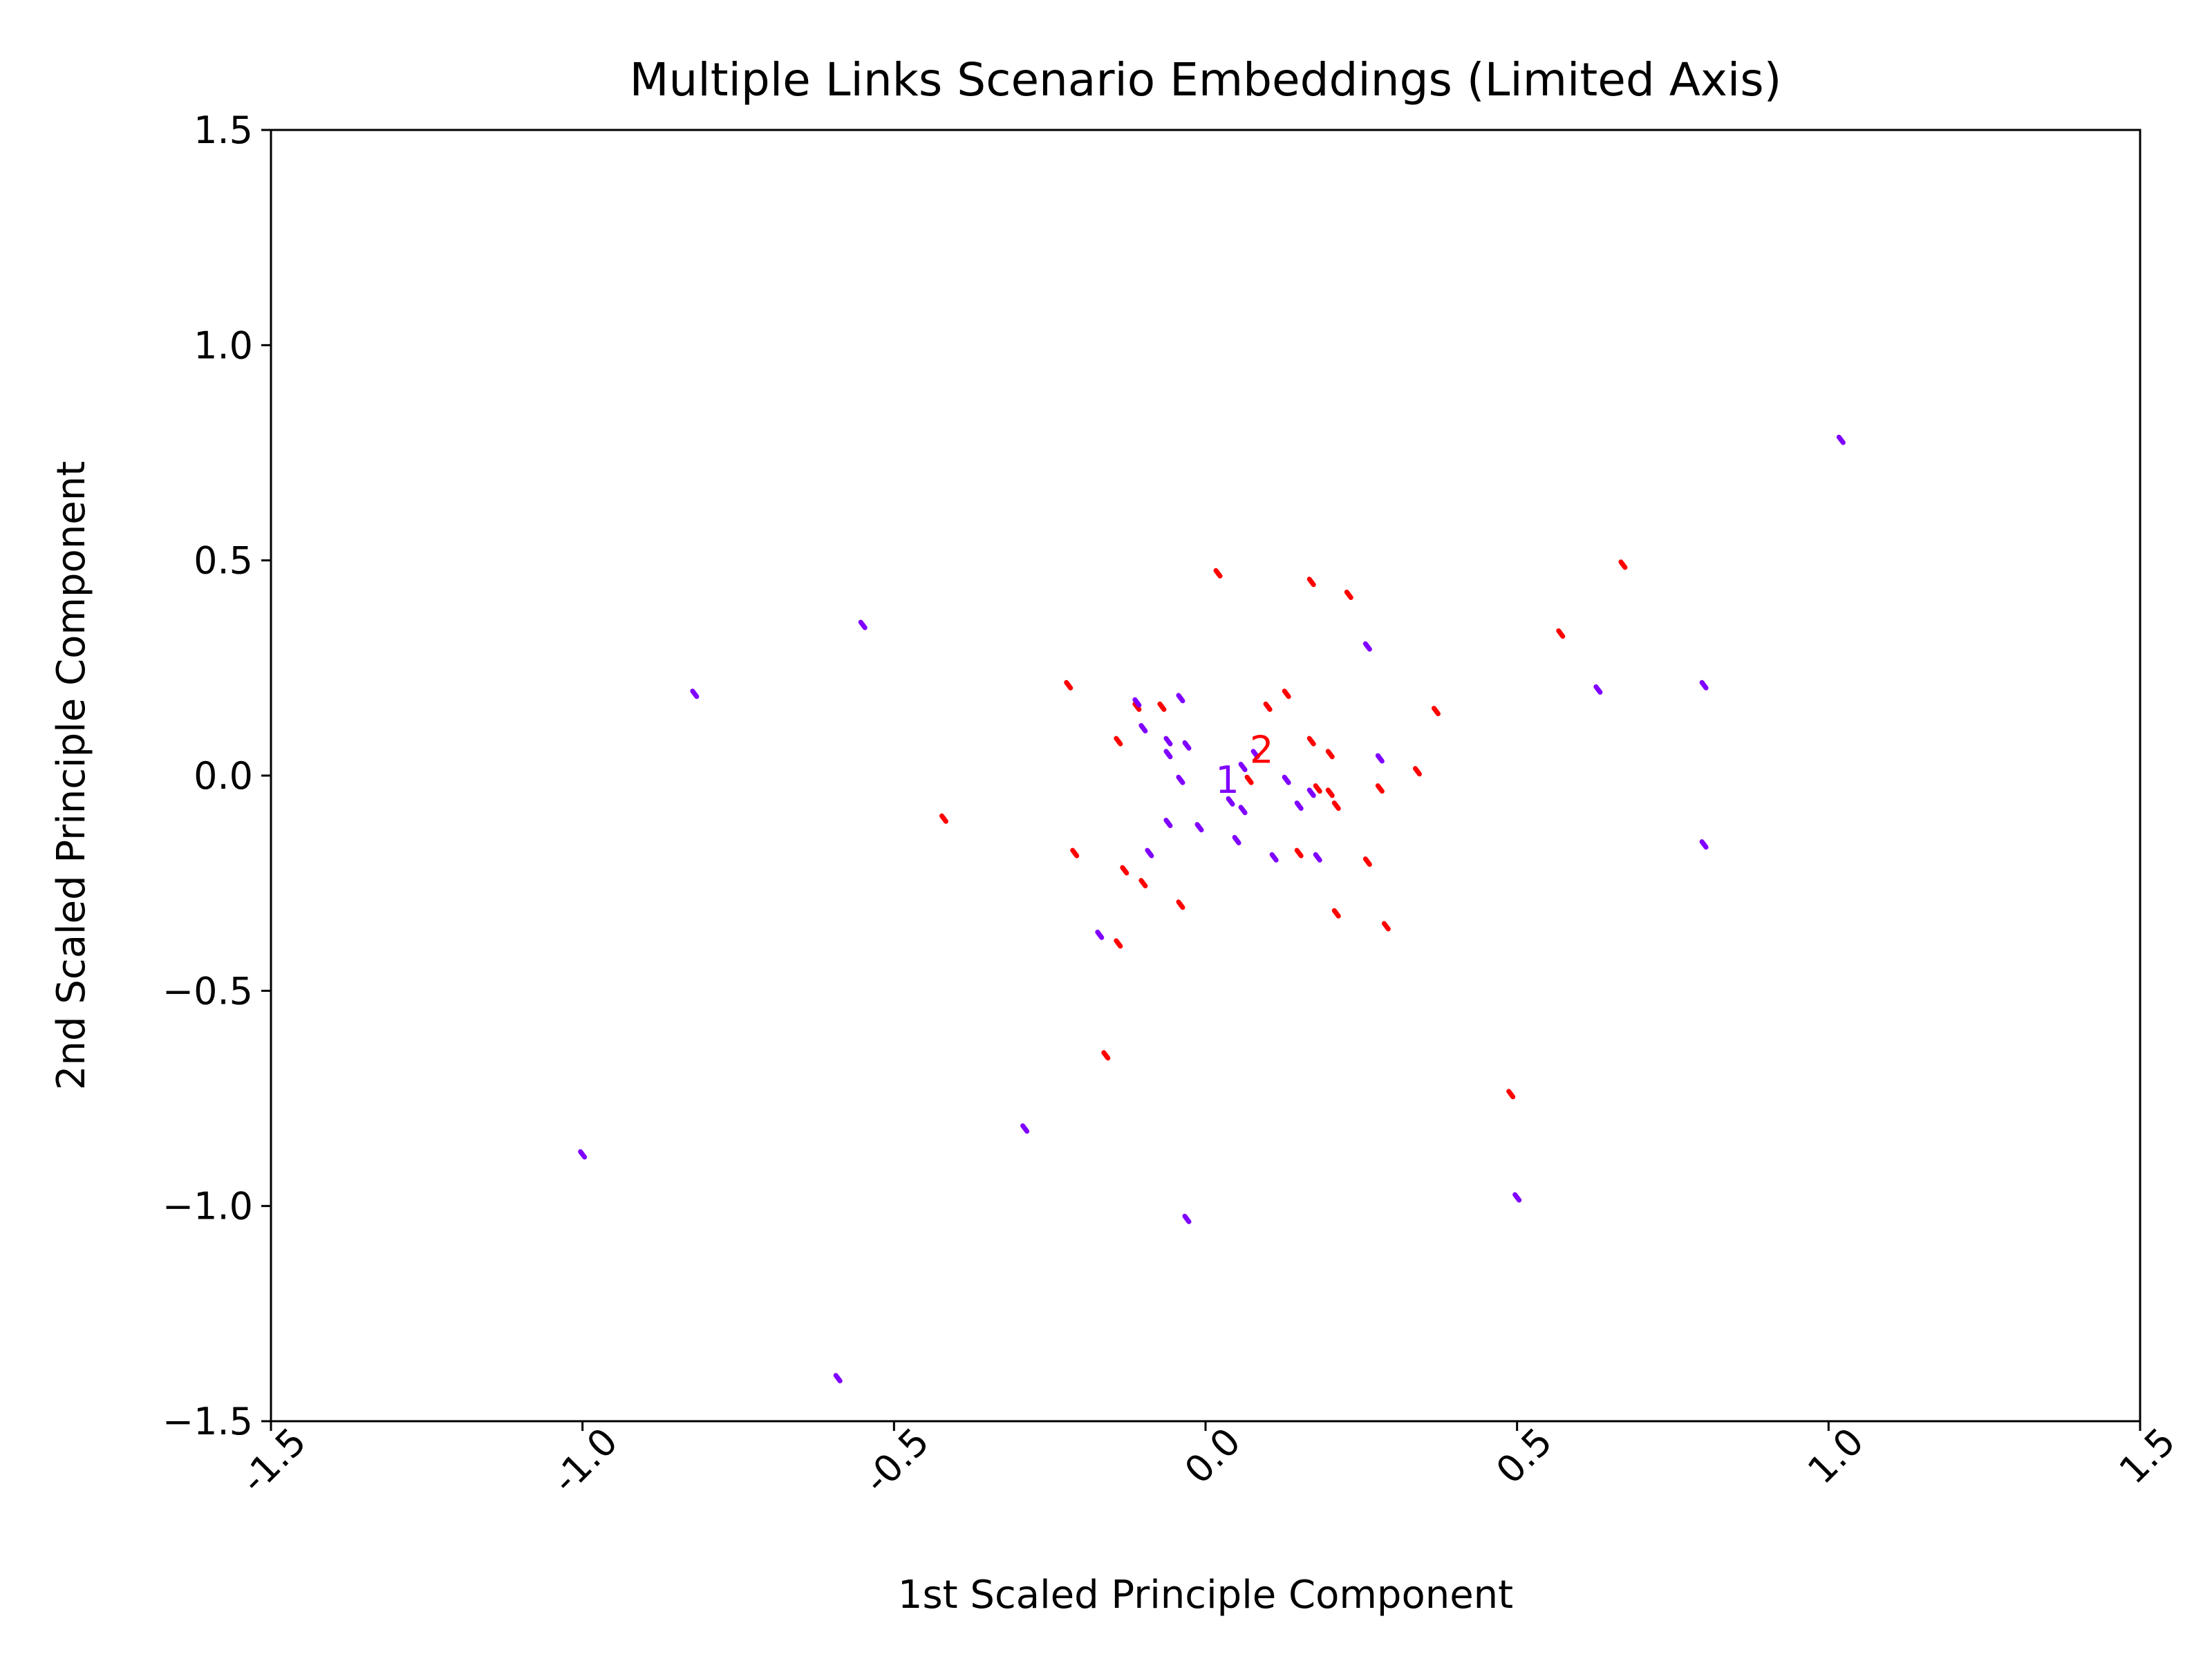 The height and width of the screenshot is (1659, 2212). I want to click on point-annotation: 1, so click(1227, 780).